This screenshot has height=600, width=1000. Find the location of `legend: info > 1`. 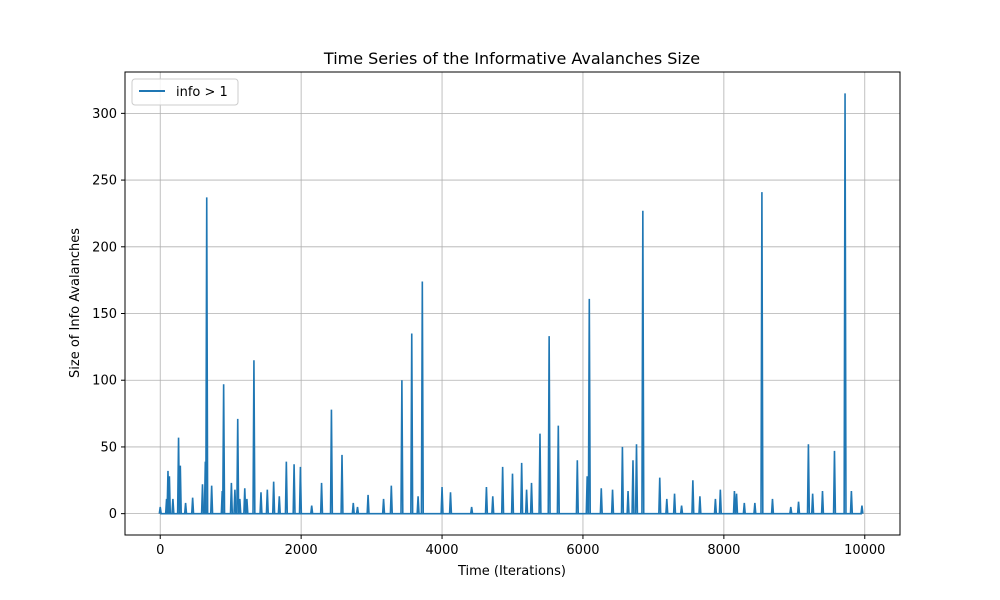

legend: info > 1 is located at coordinates (185, 92).